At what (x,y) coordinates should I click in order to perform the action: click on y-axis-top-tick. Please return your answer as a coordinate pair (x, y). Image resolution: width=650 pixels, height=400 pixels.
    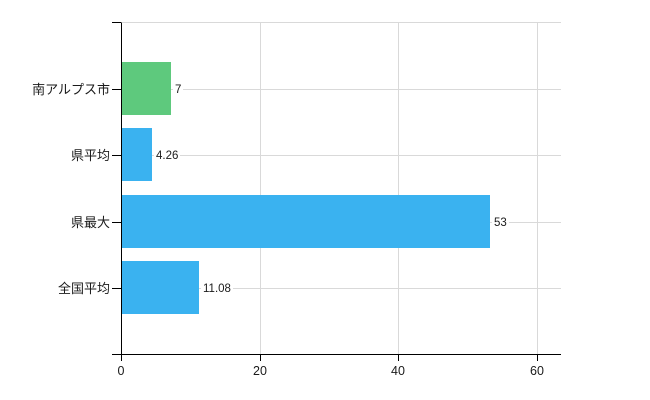
    Looking at the image, I should click on (116, 22).